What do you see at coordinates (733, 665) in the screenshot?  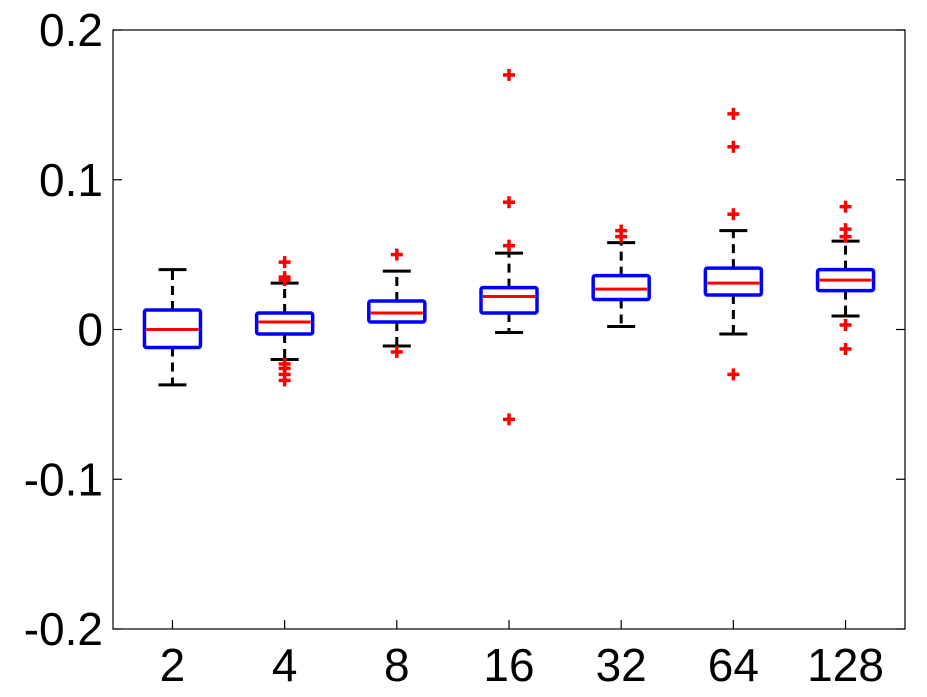 I see `x-tick-label: 64` at bounding box center [733, 665].